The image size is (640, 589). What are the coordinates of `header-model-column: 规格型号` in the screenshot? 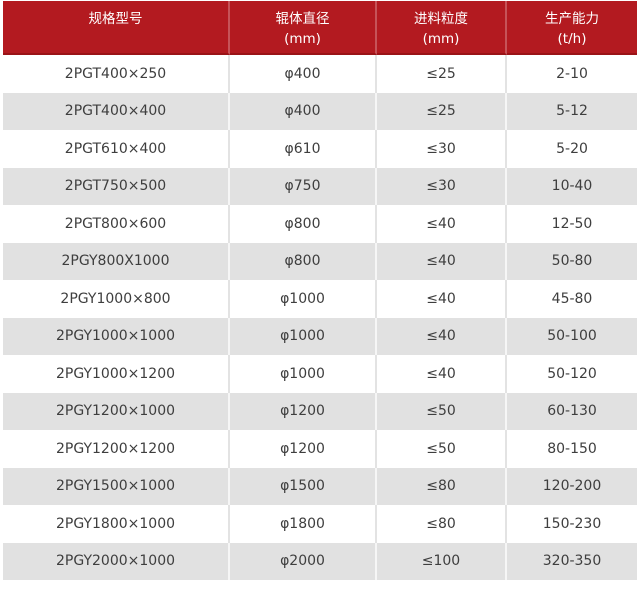 It's located at (116, 28).